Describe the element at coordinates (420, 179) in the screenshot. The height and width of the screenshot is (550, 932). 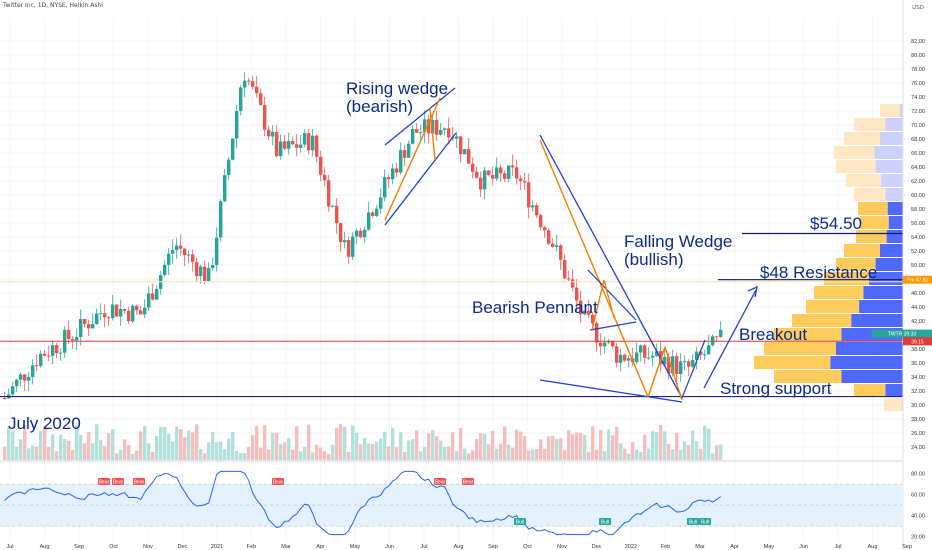
I see `rising-wedge-lower` at that location.